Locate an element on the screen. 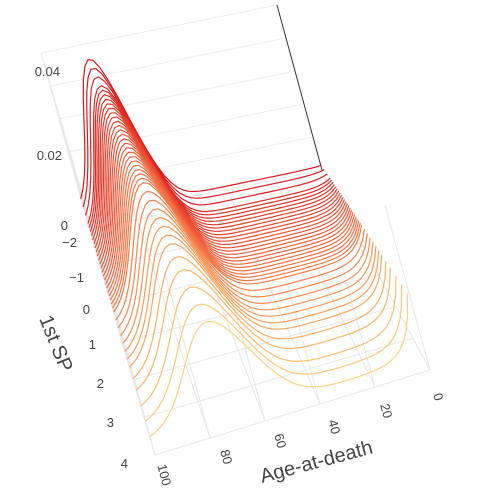 The width and height of the screenshot is (492, 497). x-tick-label: 80 is located at coordinates (226, 457).